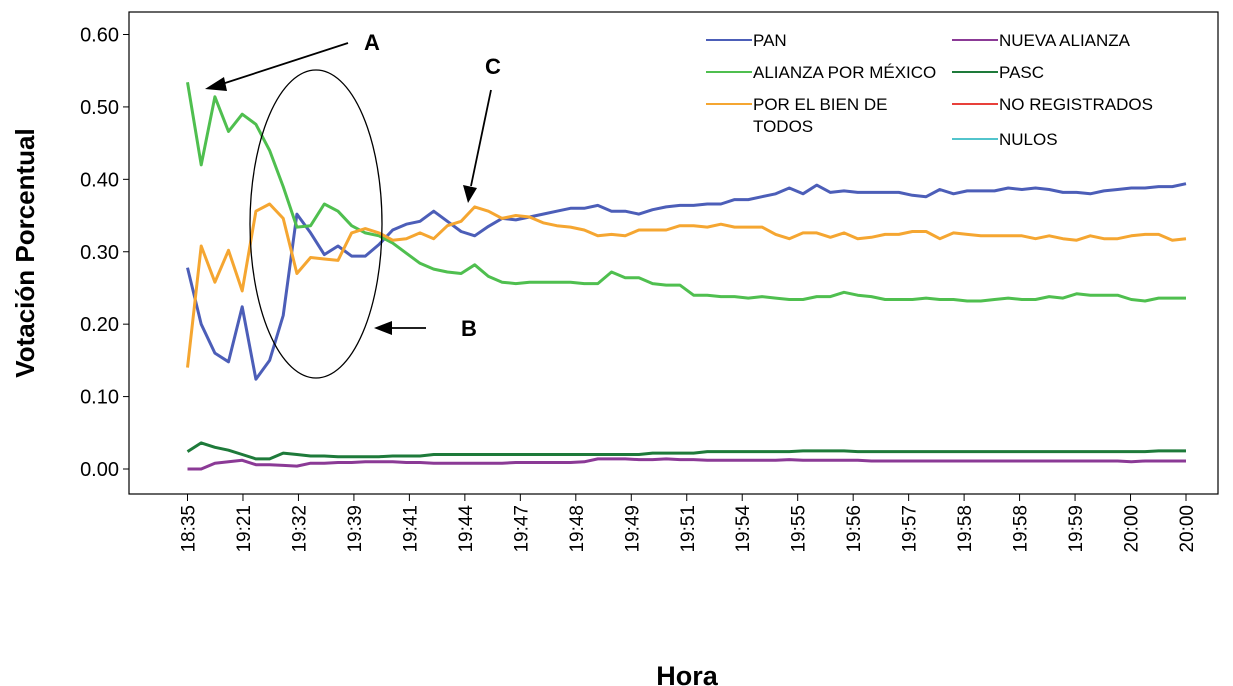 Image resolution: width=1233 pixels, height=686 pixels. What do you see at coordinates (299, 529) in the screenshot?
I see `x-tick-label: 19:32` at bounding box center [299, 529].